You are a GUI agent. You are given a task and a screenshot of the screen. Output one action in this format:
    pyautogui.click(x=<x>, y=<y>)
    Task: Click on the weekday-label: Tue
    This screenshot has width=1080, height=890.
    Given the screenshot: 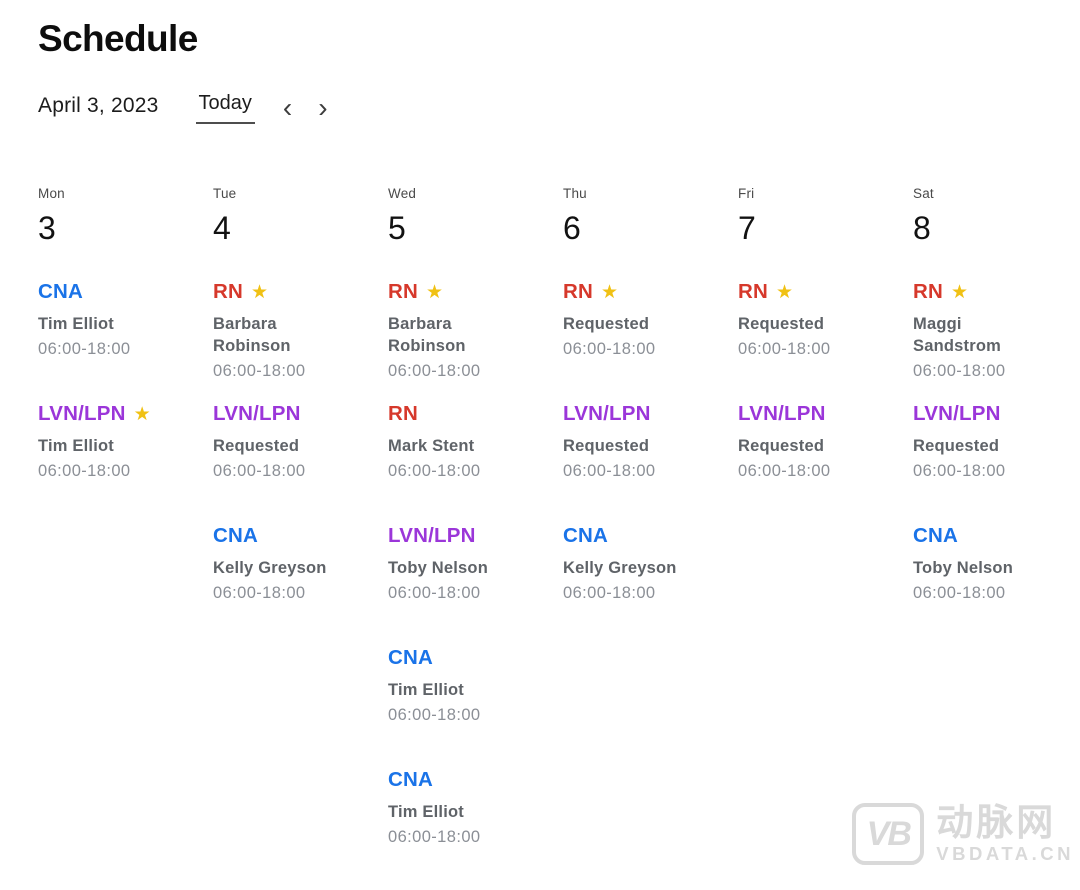 What is the action you would take?
    pyautogui.click(x=225, y=193)
    